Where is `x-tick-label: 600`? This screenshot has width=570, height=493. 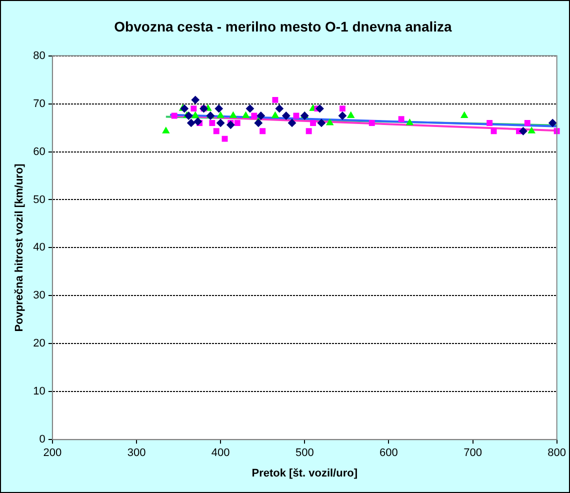
x-tick-label: 600 is located at coordinates (389, 453).